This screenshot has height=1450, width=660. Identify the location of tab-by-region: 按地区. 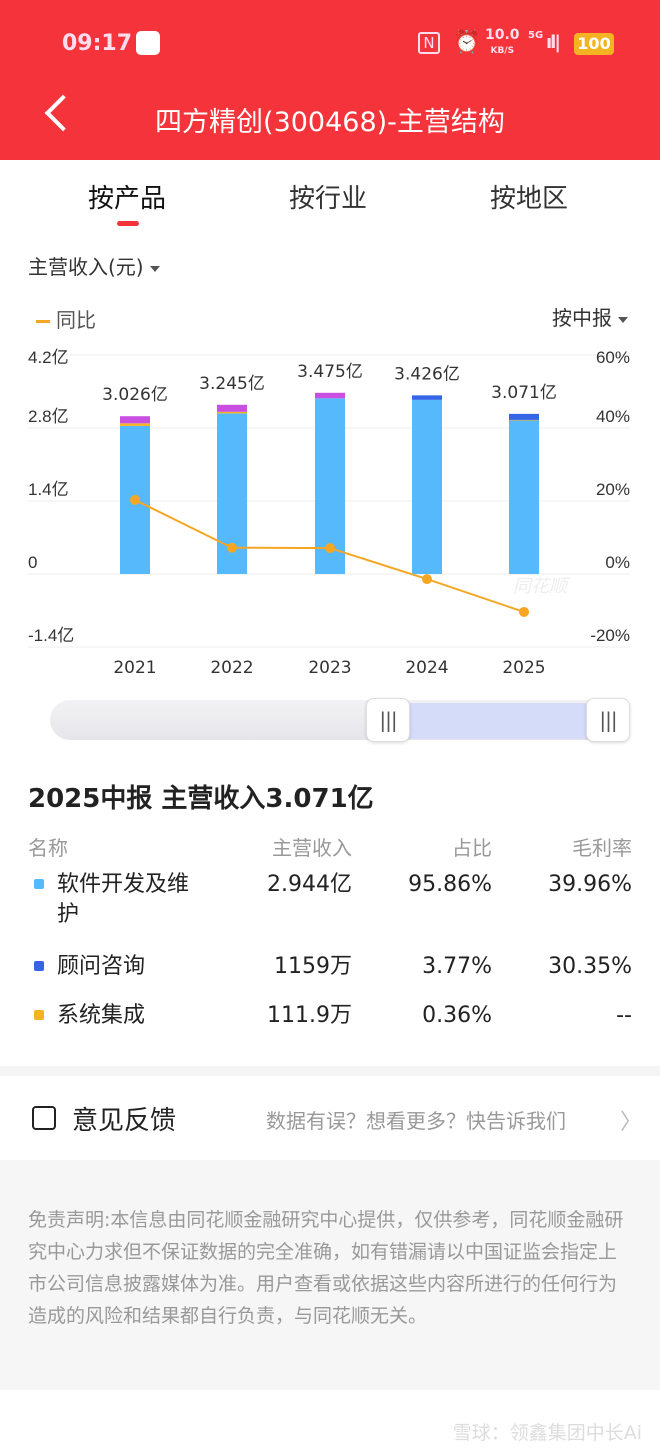
(529, 199).